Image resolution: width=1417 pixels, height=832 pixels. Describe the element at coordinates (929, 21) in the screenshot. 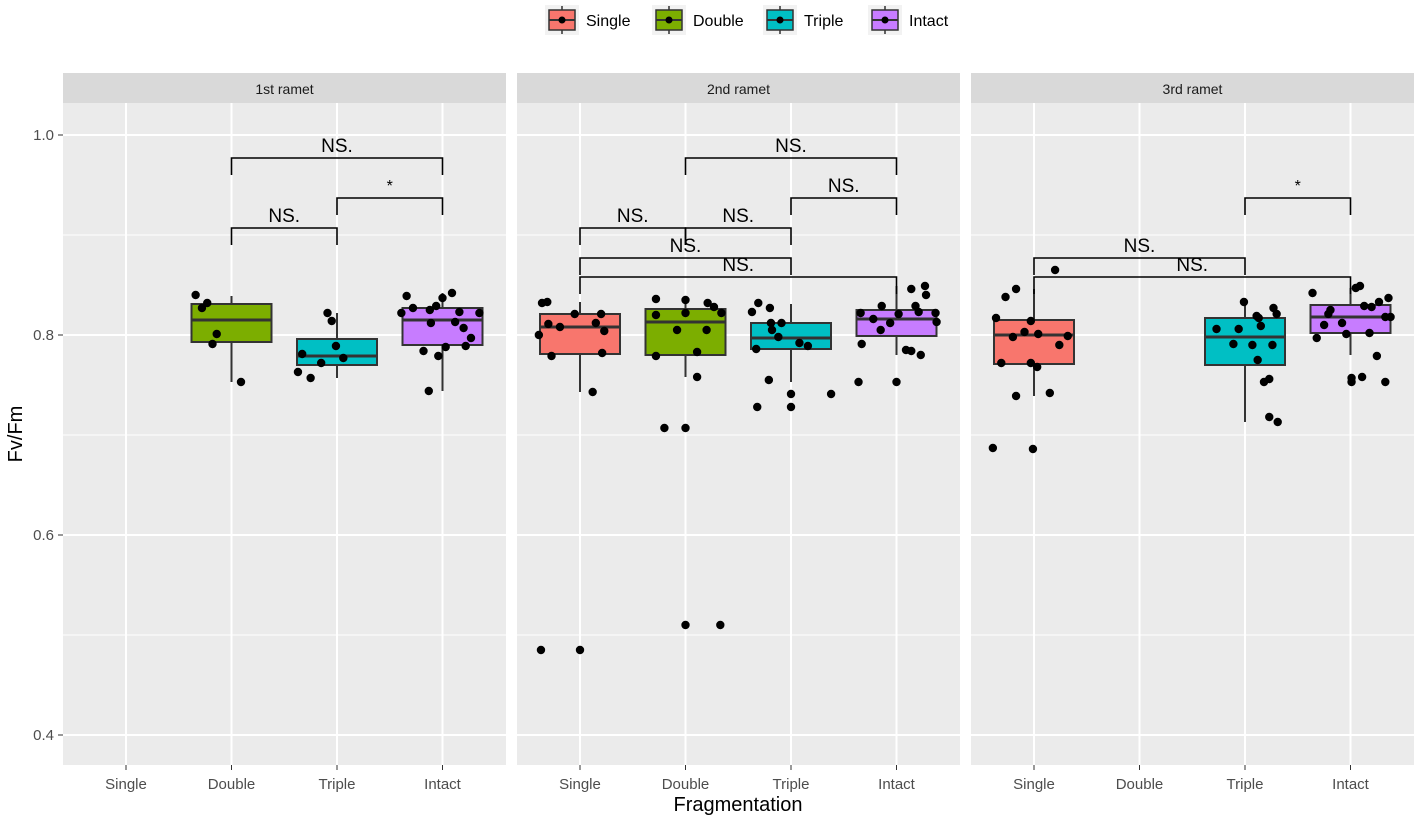

I see `legend-label: Intact` at that location.